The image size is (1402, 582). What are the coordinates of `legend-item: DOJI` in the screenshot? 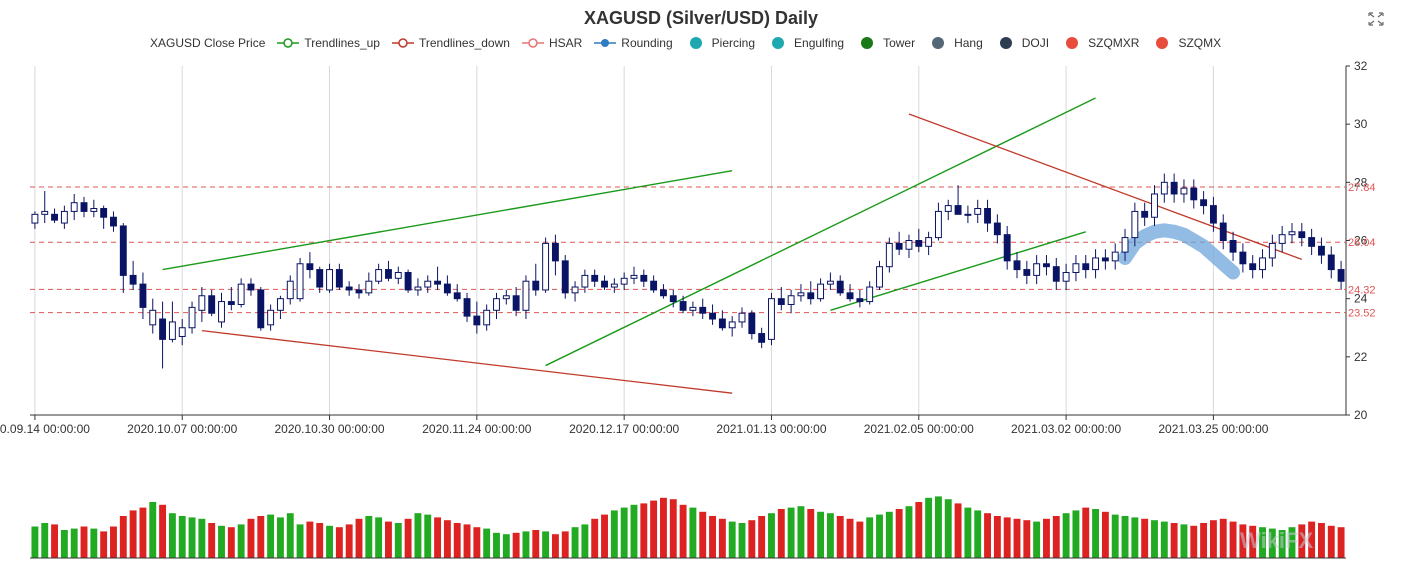 It's located at (1022, 43).